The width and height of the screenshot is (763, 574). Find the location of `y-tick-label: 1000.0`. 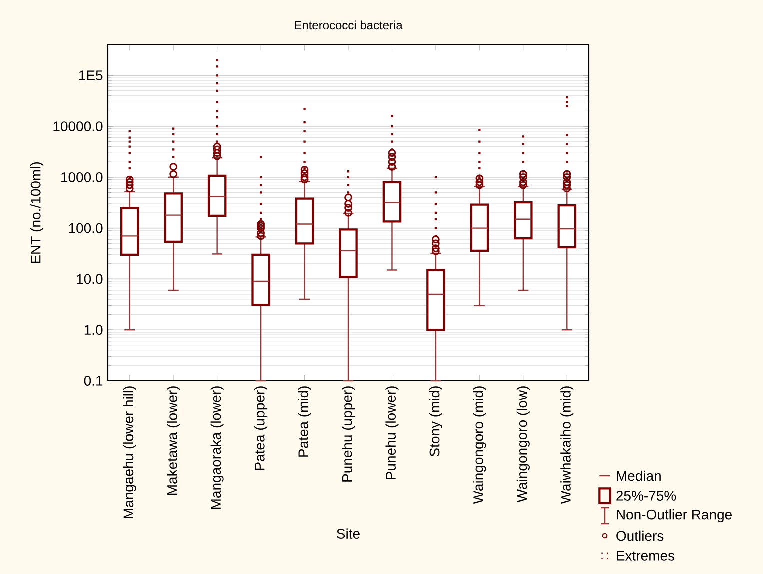

y-tick-label: 1000.0 is located at coordinates (82, 177).